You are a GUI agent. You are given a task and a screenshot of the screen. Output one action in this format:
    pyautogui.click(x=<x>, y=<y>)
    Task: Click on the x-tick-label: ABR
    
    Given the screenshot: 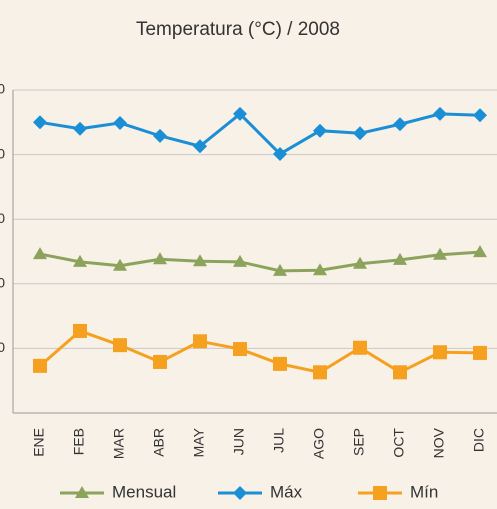 What is the action you would take?
    pyautogui.click(x=159, y=442)
    